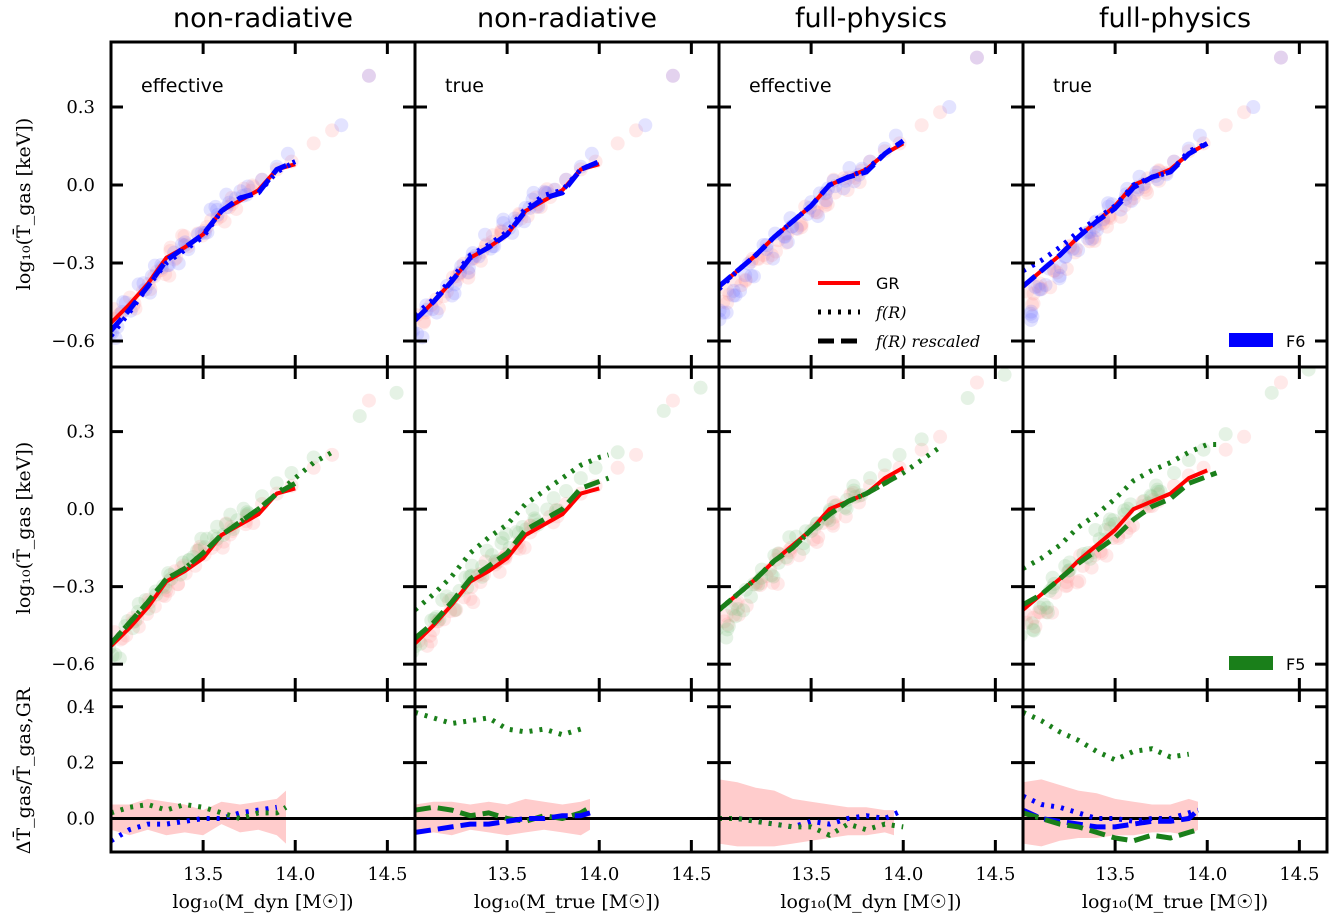 The height and width of the screenshot is (920, 1341). I want to click on scatter-group-f5, so click(1169, 505).